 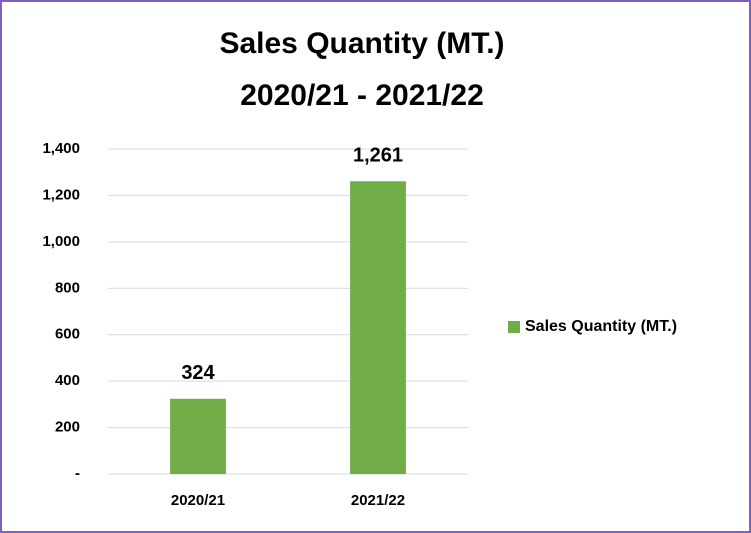 What do you see at coordinates (61, 148) in the screenshot?
I see `y-tick-label: 1,400` at bounding box center [61, 148].